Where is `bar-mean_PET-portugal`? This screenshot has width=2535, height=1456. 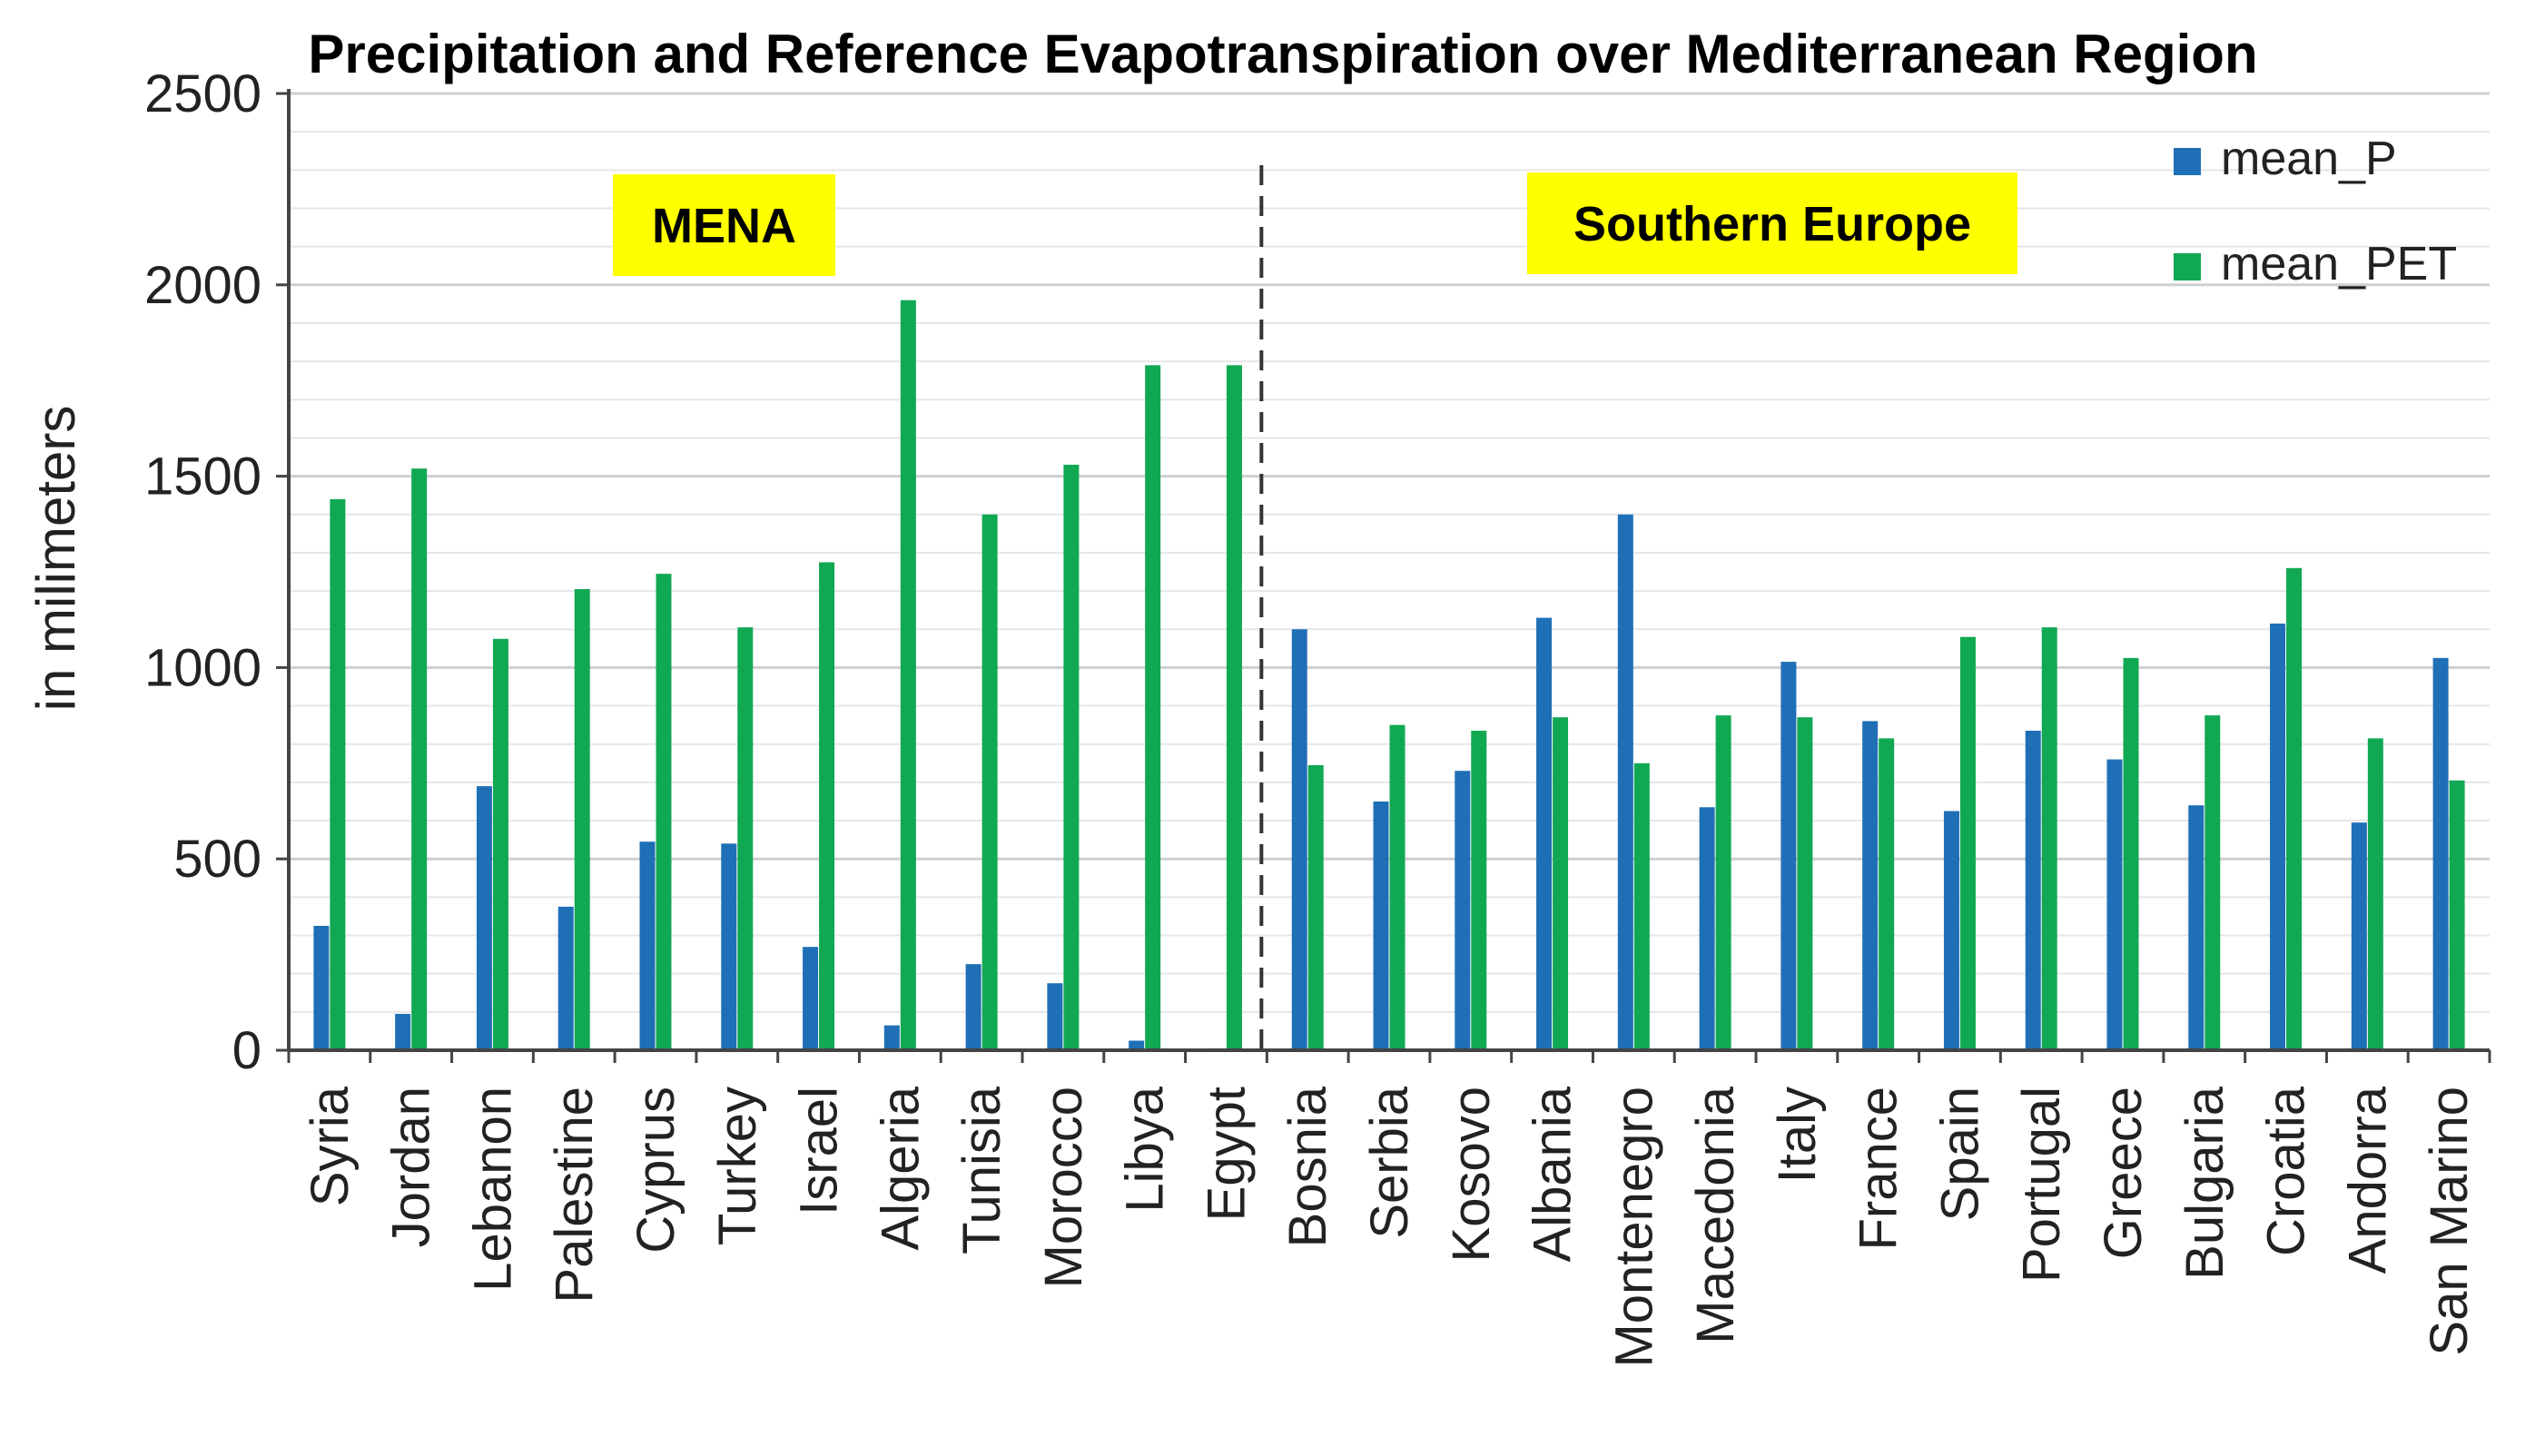
bar-mean_PET-portugal is located at coordinates (2049, 838).